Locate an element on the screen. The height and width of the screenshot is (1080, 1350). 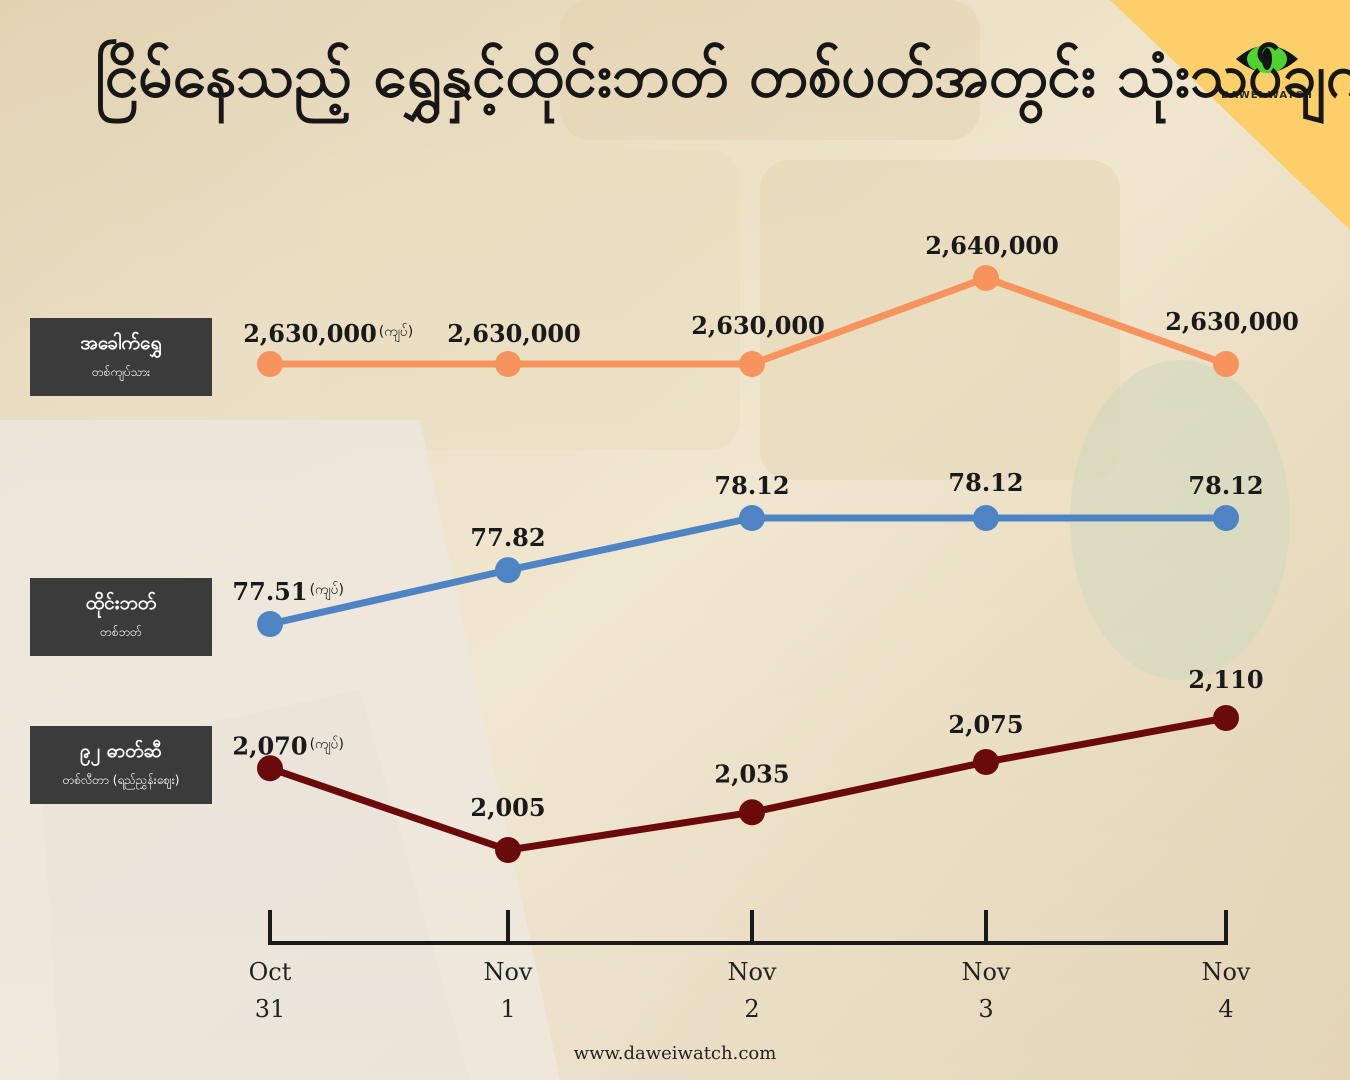
brand-logo: DAWEI WATCH is located at coordinates (1267, 69).